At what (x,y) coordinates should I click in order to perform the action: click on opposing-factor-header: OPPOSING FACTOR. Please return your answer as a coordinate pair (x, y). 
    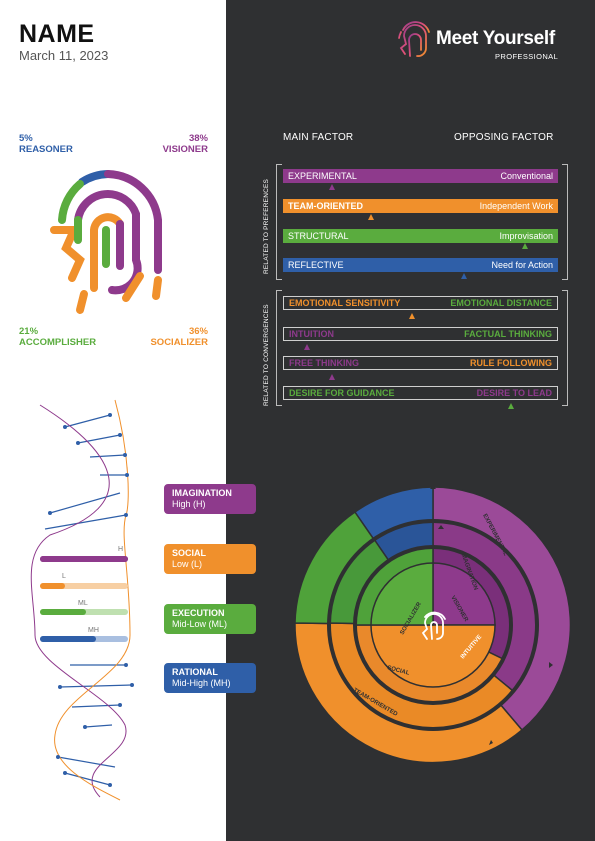
    Looking at the image, I should click on (504, 137).